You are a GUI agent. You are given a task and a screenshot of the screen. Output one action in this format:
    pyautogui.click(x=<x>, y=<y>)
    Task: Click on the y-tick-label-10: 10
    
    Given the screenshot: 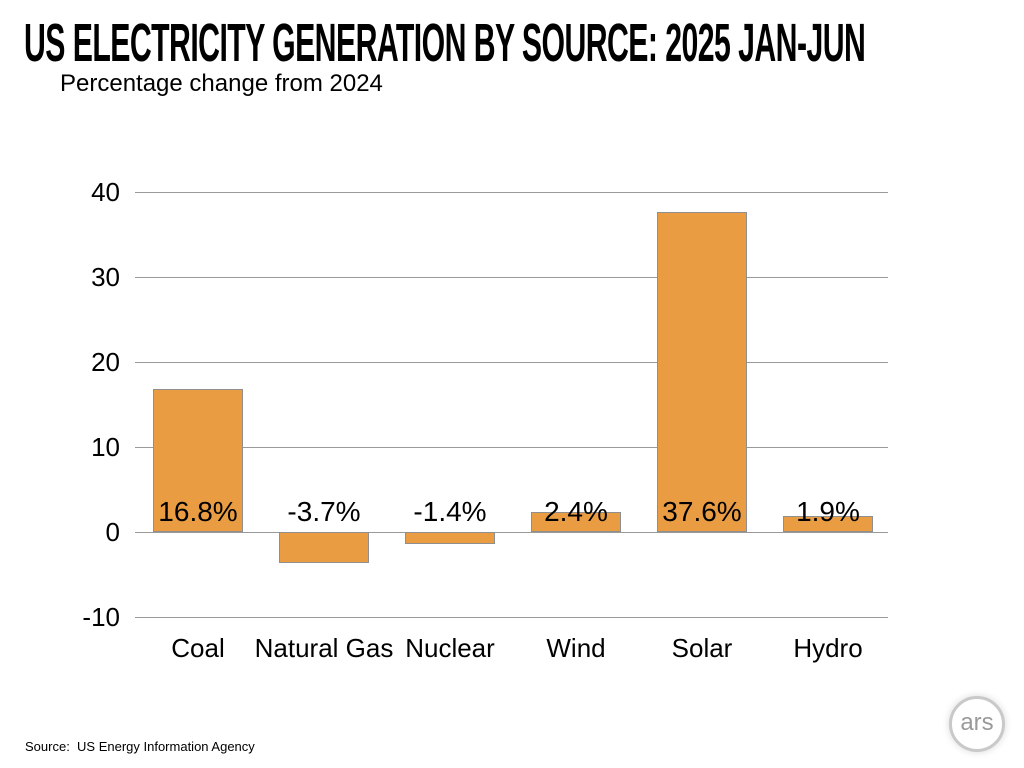 What is the action you would take?
    pyautogui.click(x=105, y=447)
    